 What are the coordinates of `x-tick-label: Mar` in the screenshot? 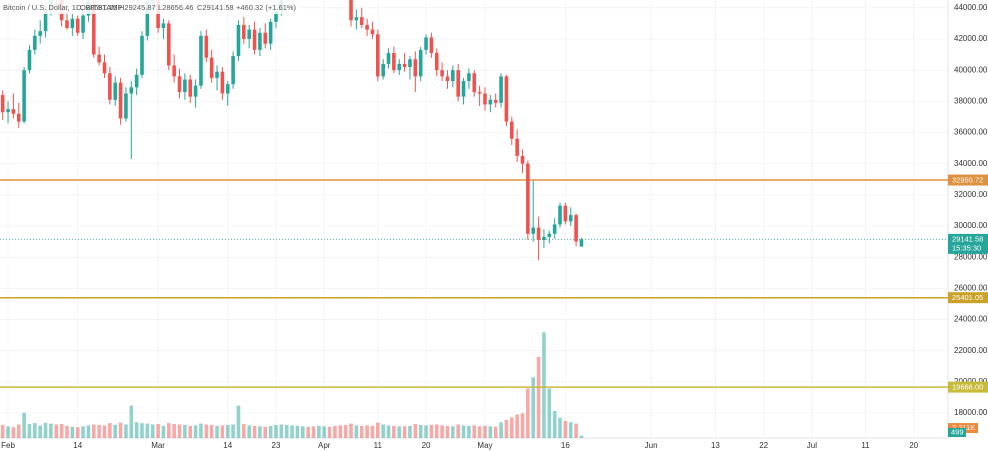 It's located at (158, 445).